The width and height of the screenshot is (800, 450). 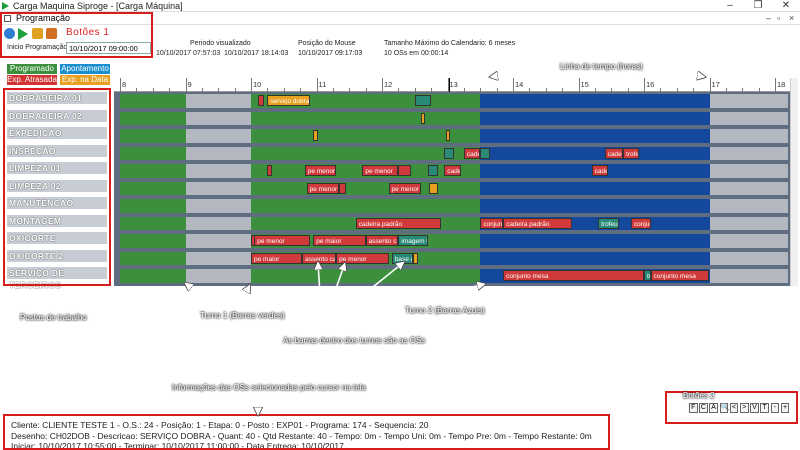 What do you see at coordinates (754, 408) in the screenshot?
I see `button2-6: V` at bounding box center [754, 408].